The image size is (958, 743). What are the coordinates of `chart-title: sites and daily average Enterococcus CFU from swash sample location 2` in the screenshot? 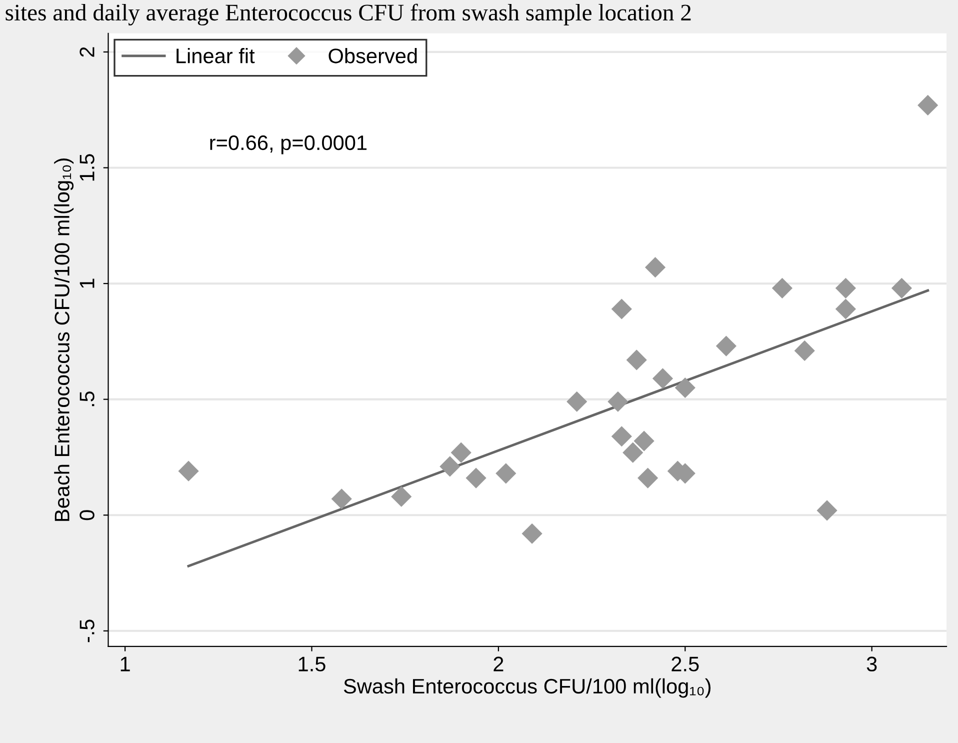 It's located at (348, 15).